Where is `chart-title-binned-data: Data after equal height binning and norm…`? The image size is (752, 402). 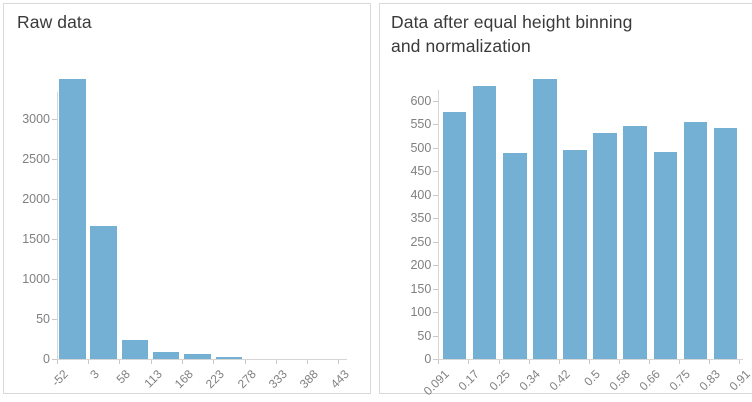 chart-title-binned-data: Data after equal height binning and norm… is located at coordinates (511, 34).